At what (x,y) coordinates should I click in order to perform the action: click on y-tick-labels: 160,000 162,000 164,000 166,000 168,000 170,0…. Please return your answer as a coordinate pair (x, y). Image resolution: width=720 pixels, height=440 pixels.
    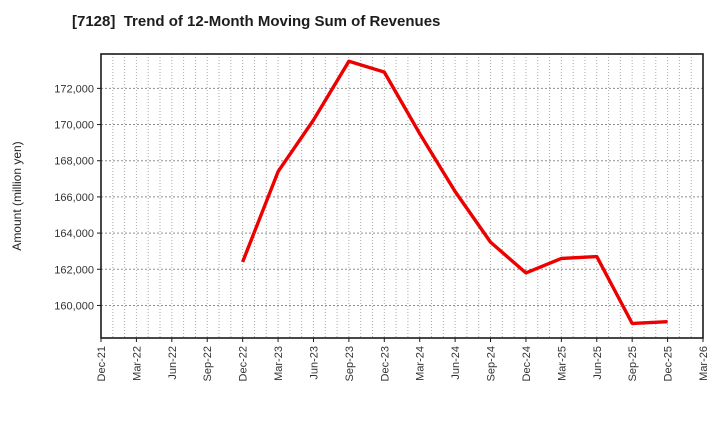
    Looking at the image, I should click on (74, 197).